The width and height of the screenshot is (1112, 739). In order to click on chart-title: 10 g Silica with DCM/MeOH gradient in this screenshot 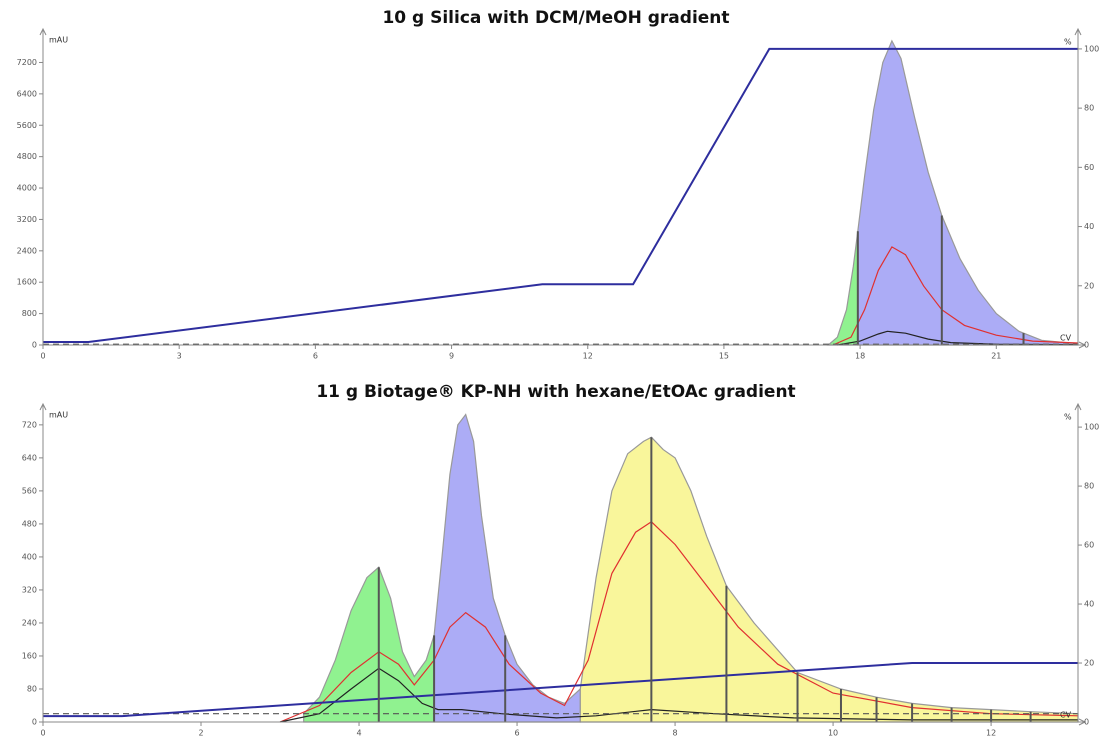, I will do `click(555, 18)`.